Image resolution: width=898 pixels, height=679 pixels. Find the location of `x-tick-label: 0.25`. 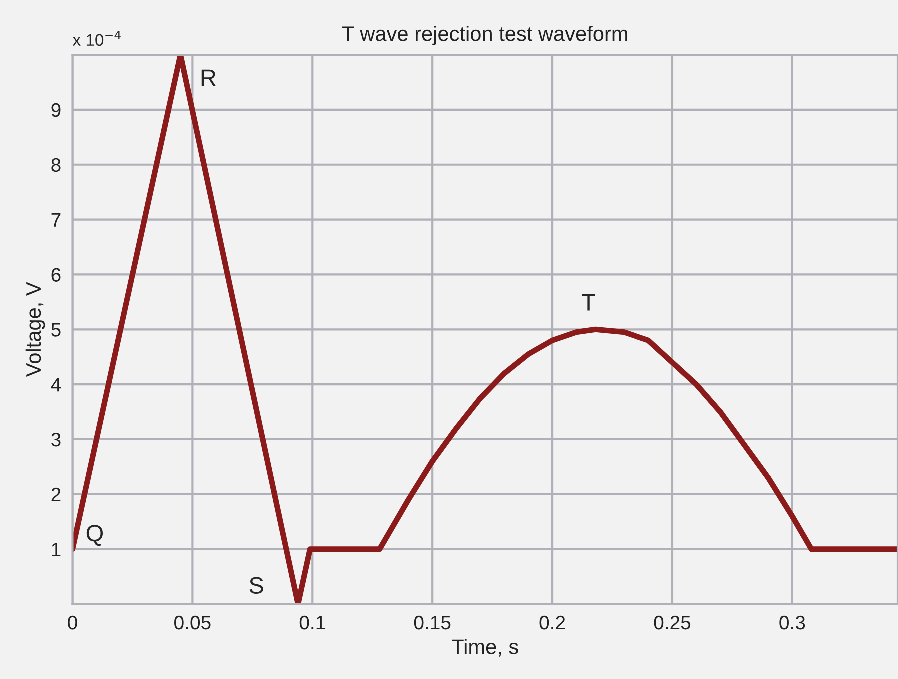

x-tick-label: 0.25 is located at coordinates (672, 623).